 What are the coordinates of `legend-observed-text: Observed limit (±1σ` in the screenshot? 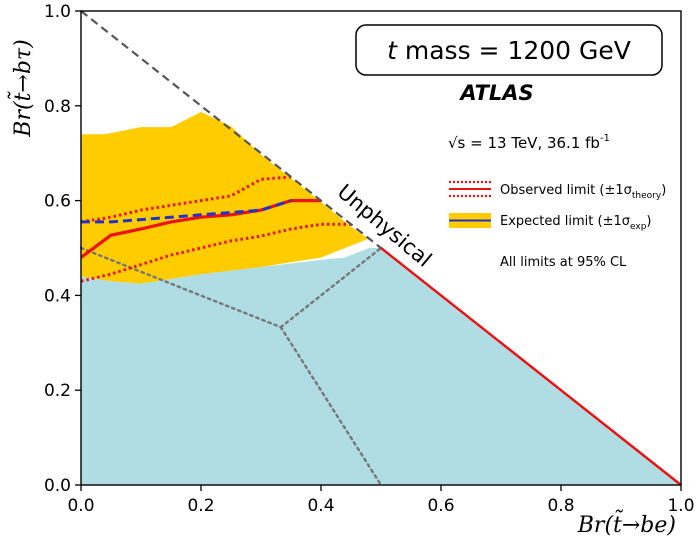 It's located at (566, 190).